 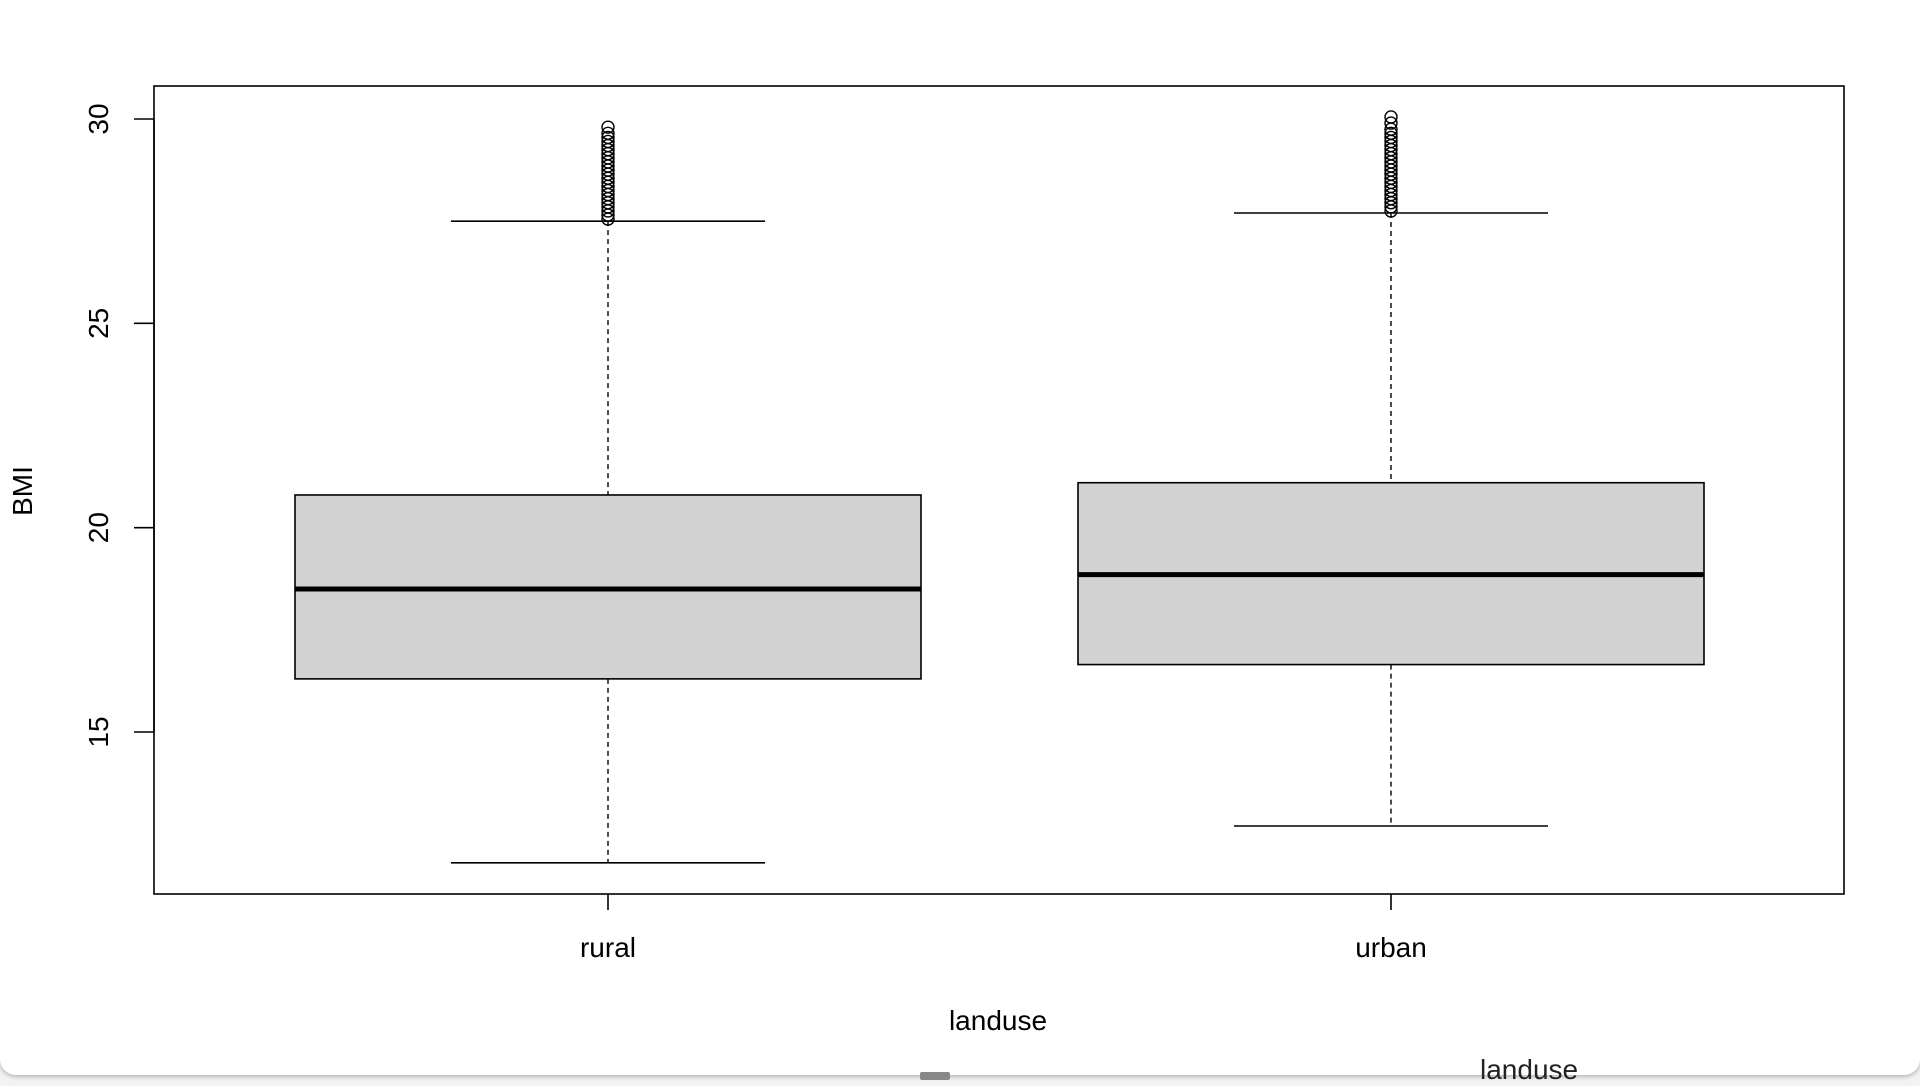 What do you see at coordinates (1529, 1069) in the screenshot?
I see `background-landuse-label: landuse` at bounding box center [1529, 1069].